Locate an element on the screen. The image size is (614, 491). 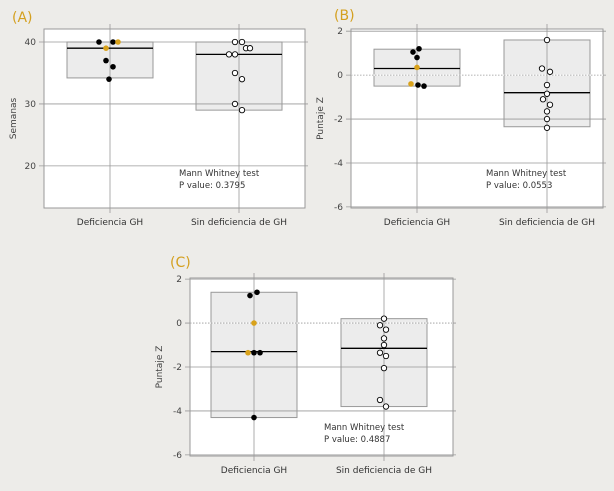
test-annotation: P value: 0.3795 is located at coordinates (212, 186).